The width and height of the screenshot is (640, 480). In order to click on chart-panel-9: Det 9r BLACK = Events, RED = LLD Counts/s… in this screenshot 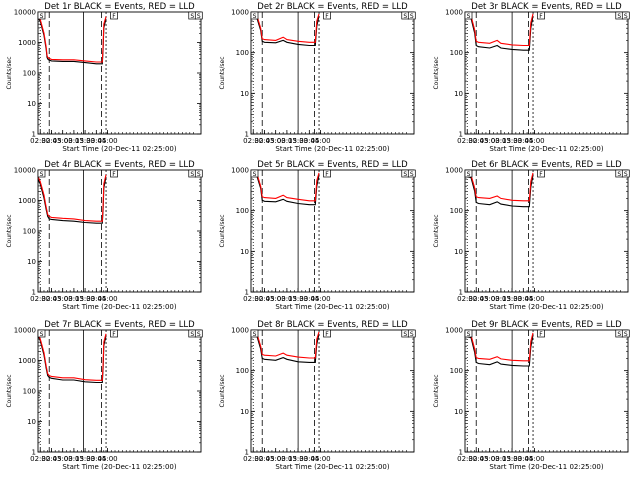, I will do `click(531, 395)`.